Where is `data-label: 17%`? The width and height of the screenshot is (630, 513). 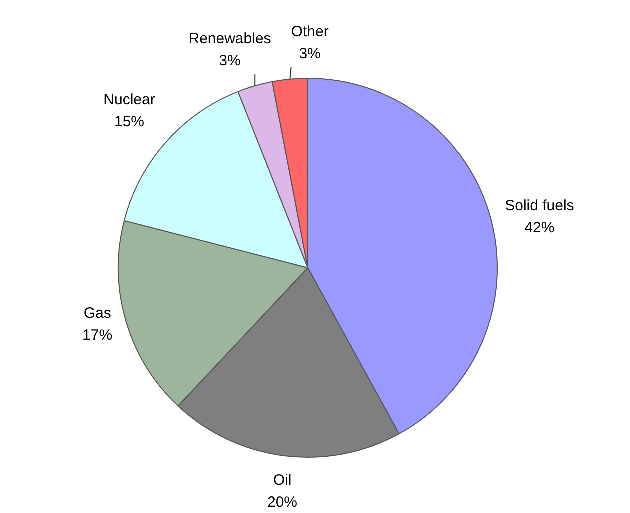 data-label: 17% is located at coordinates (97, 335).